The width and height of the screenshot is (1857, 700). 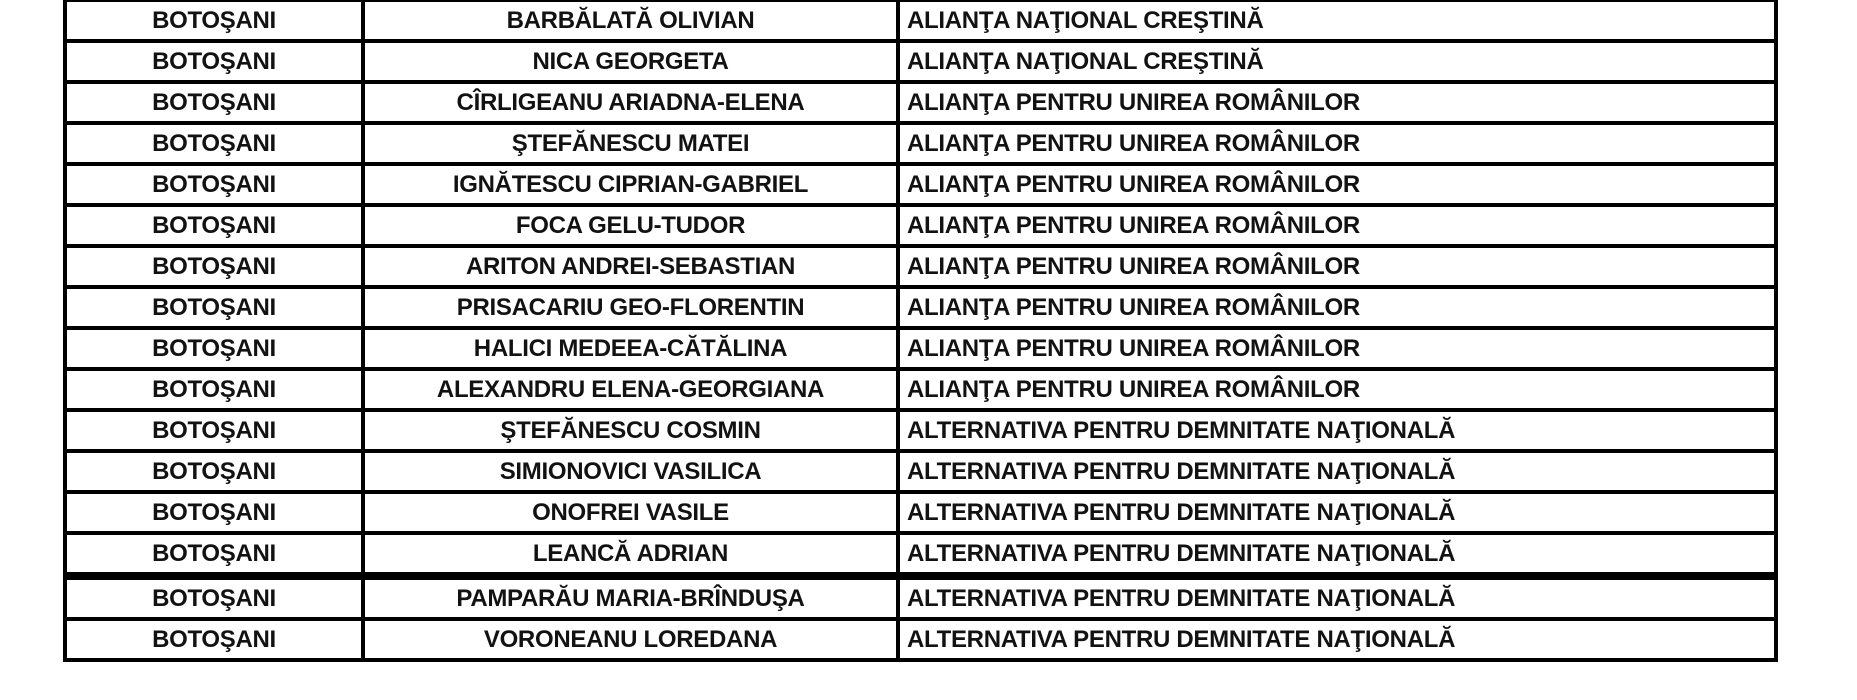 I want to click on candidate-cell: IGNĂTESCU CIPRIAN-GABRIEL, so click(x=630, y=184).